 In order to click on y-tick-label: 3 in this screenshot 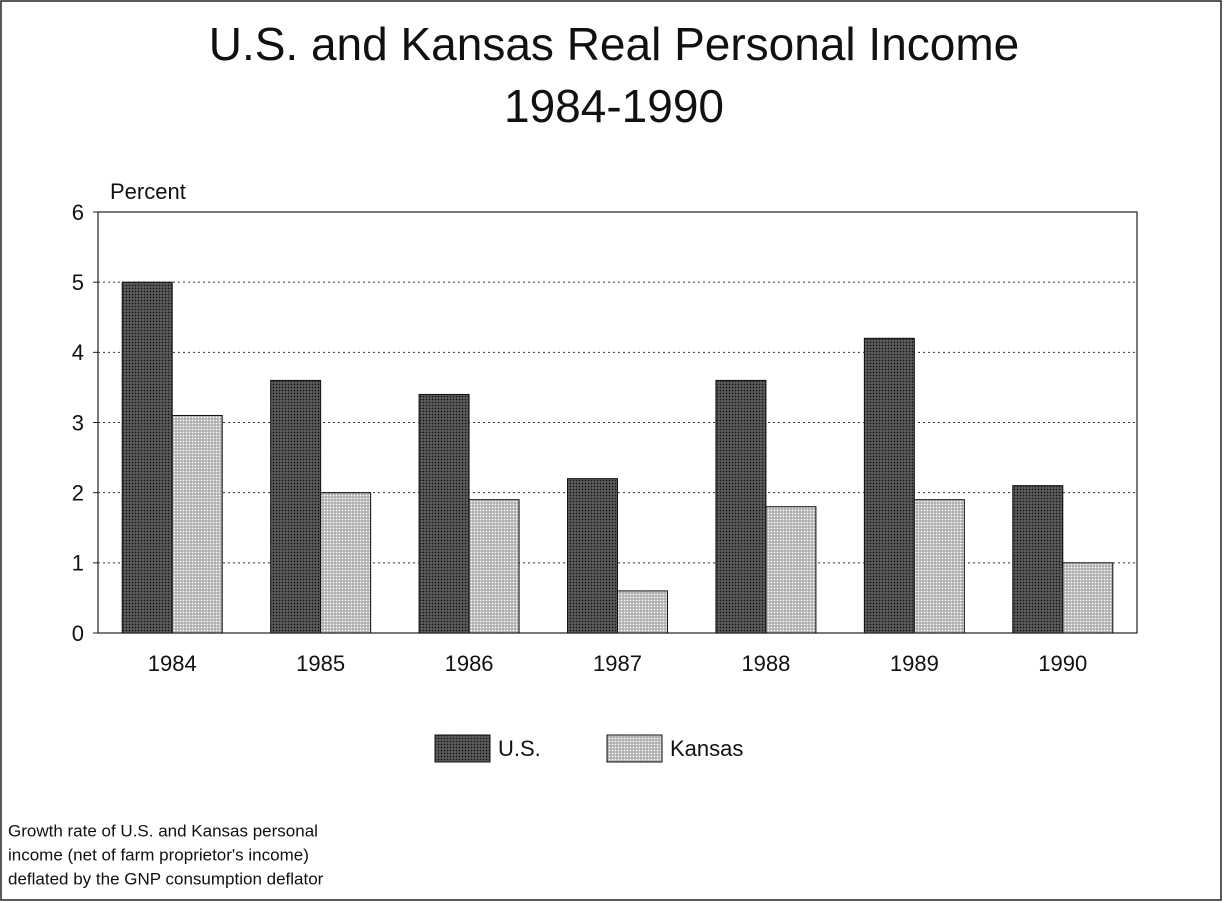, I will do `click(78, 422)`.